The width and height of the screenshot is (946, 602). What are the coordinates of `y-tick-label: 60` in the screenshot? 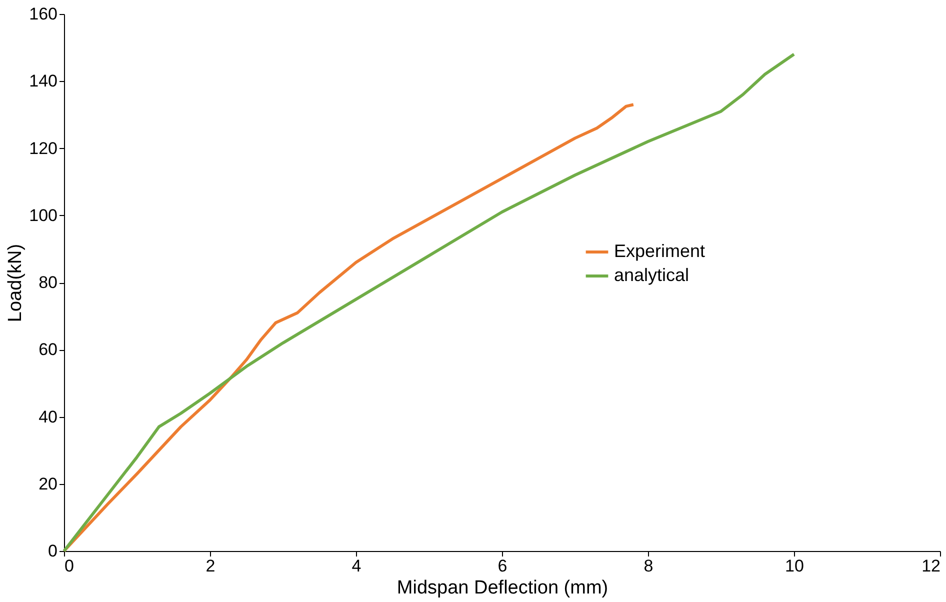 It's located at (48, 350).